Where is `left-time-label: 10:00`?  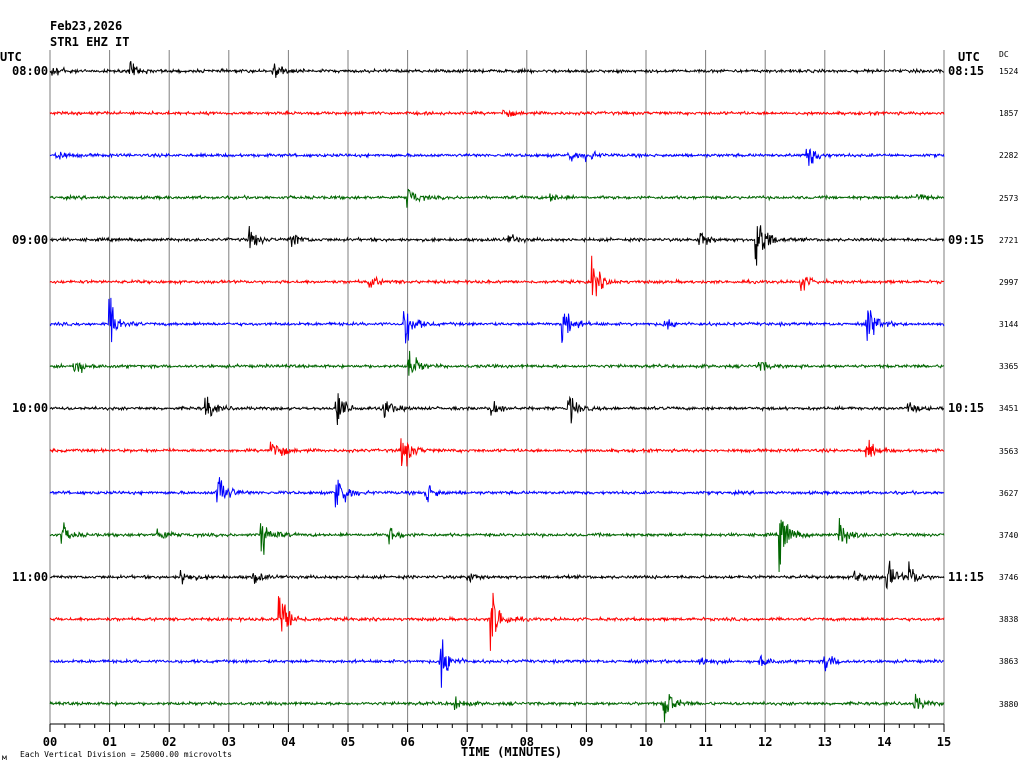
left-time-label: 10:00 is located at coordinates (30, 408).